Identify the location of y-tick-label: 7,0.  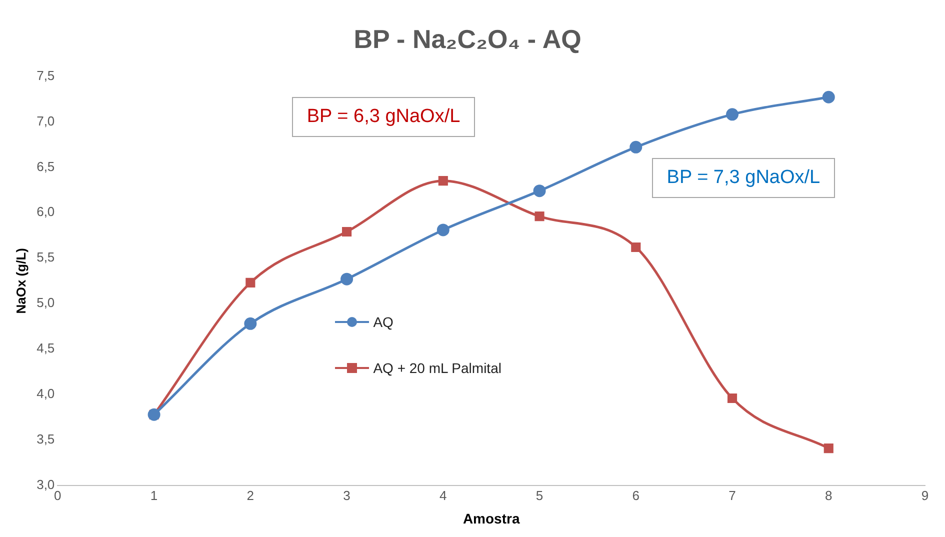
(45, 120).